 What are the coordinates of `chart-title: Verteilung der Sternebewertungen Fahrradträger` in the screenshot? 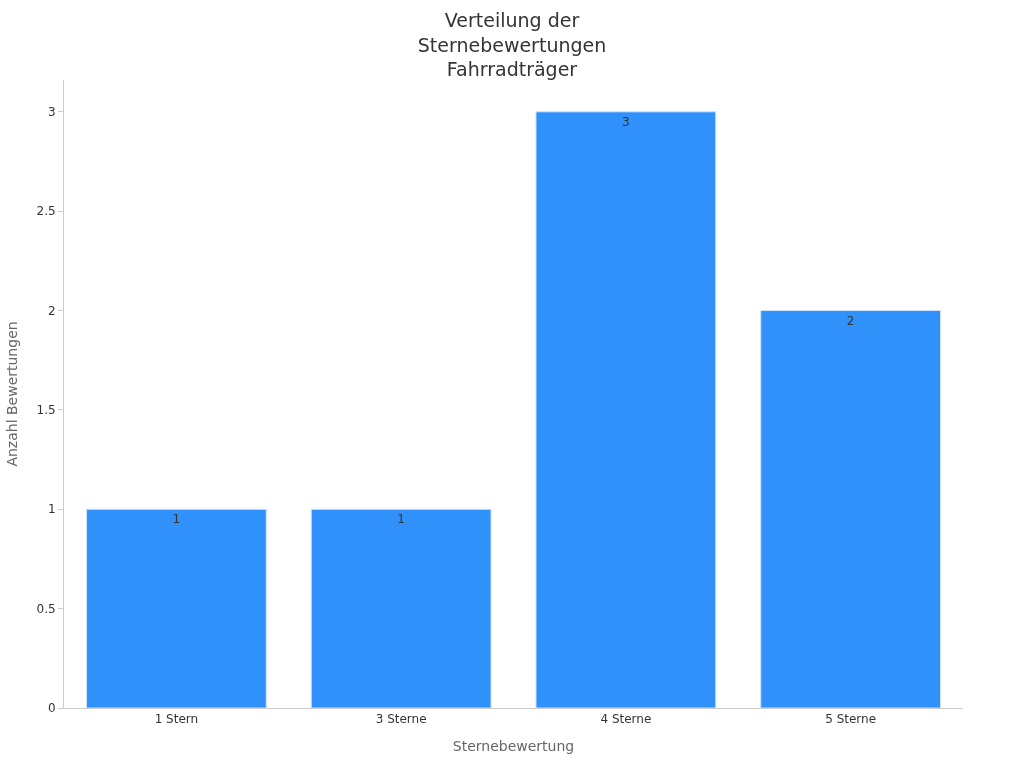 It's located at (512, 44).